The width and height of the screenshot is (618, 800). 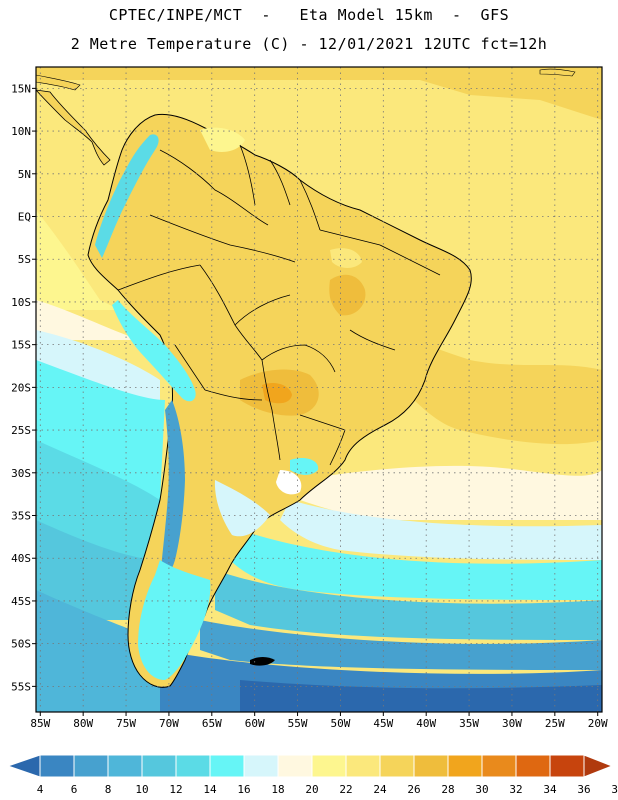 I want to click on lon-label: 45W, so click(x=383, y=723).